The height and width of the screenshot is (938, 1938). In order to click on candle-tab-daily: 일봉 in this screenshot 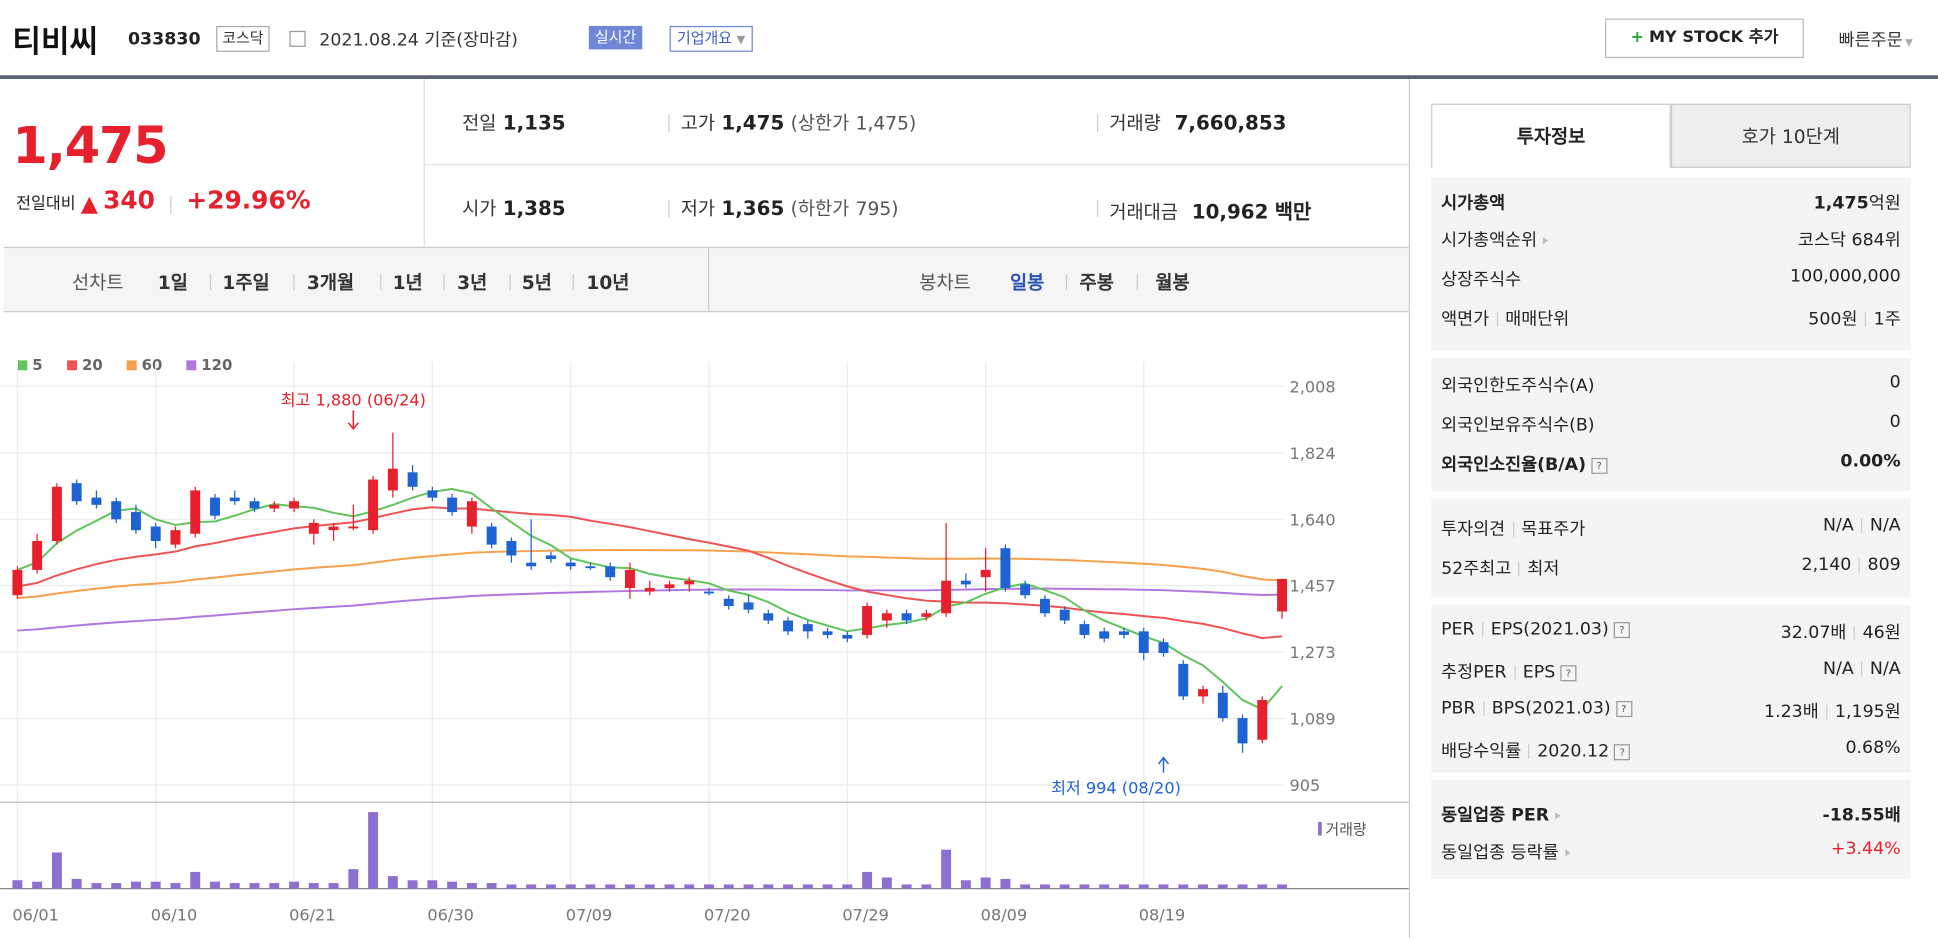, I will do `click(1027, 282)`.